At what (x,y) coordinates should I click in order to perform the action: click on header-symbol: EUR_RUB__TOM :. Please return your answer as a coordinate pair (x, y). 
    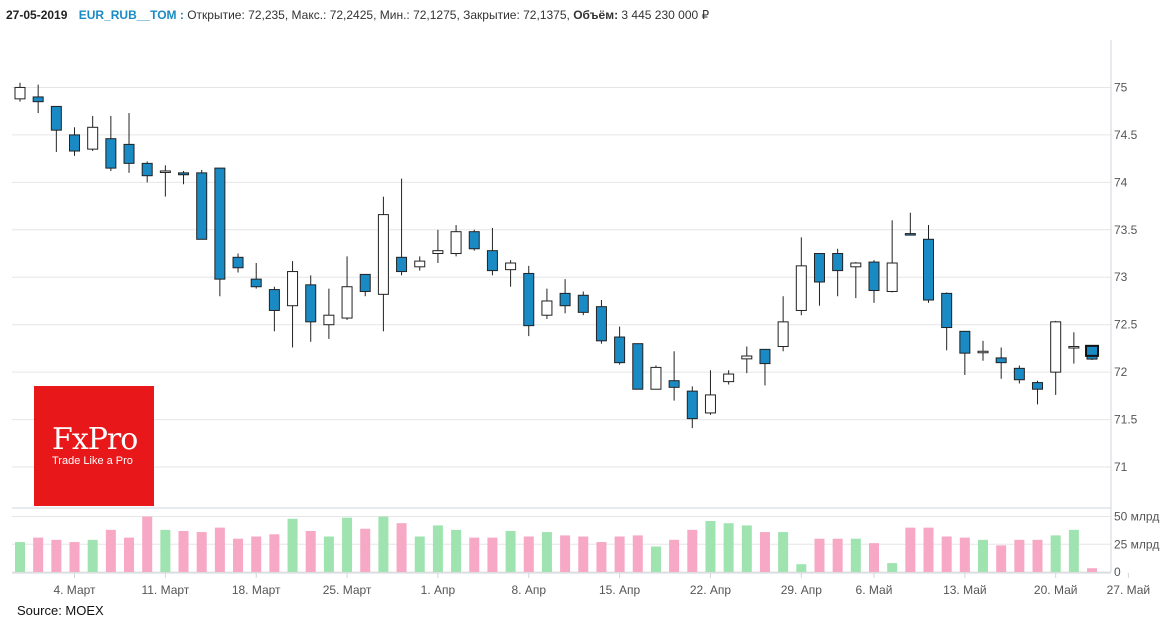
    Looking at the image, I should click on (131, 15).